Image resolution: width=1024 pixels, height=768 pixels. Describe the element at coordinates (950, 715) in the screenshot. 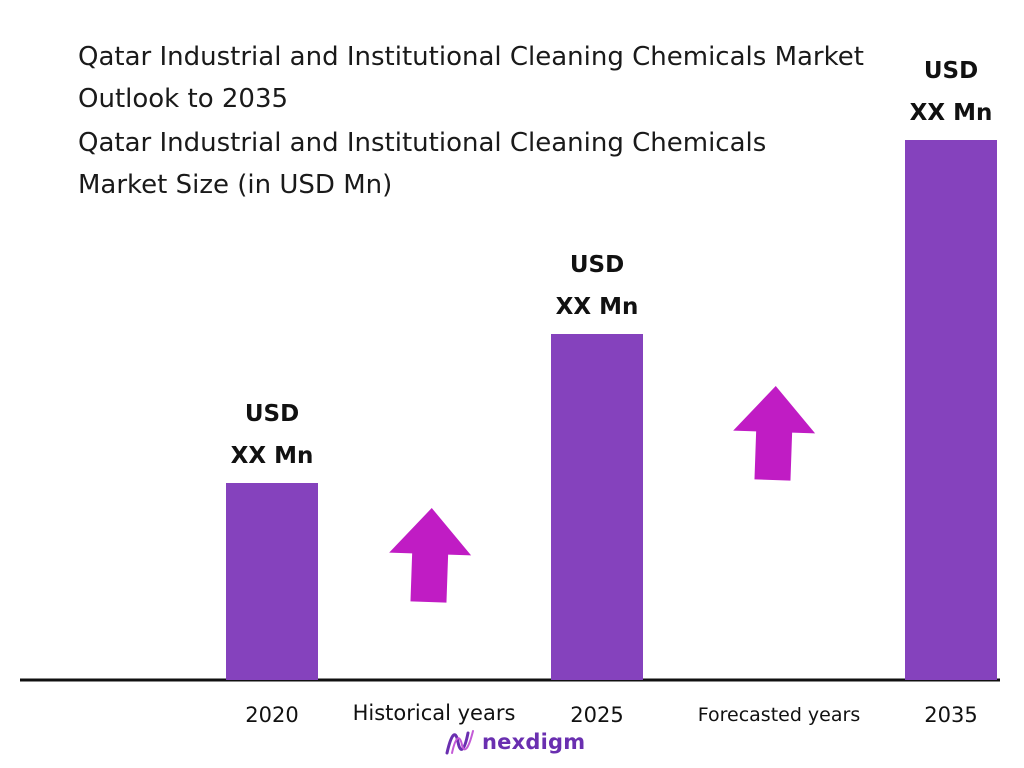

I see `x-tick-label: 2035` at that location.